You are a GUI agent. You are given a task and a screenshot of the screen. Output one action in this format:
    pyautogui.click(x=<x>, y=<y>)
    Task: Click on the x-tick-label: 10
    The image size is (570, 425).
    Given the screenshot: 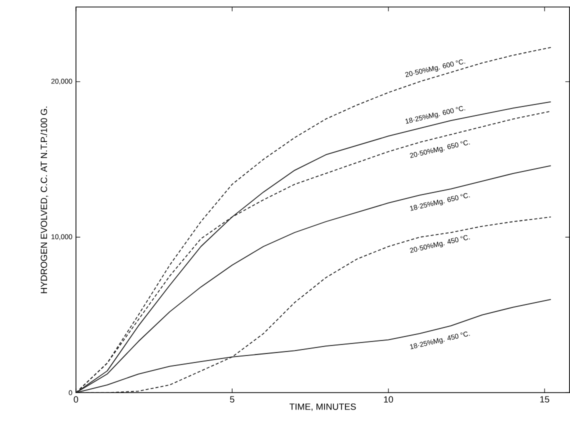 What is the action you would take?
    pyautogui.click(x=389, y=399)
    